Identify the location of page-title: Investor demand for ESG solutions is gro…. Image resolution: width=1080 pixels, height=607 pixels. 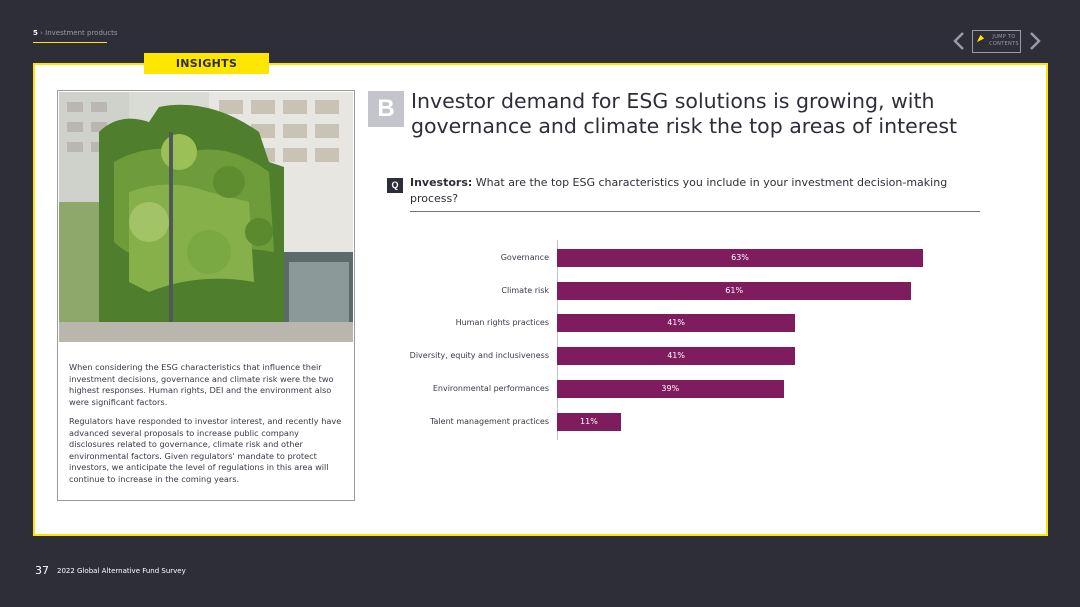
(684, 113).